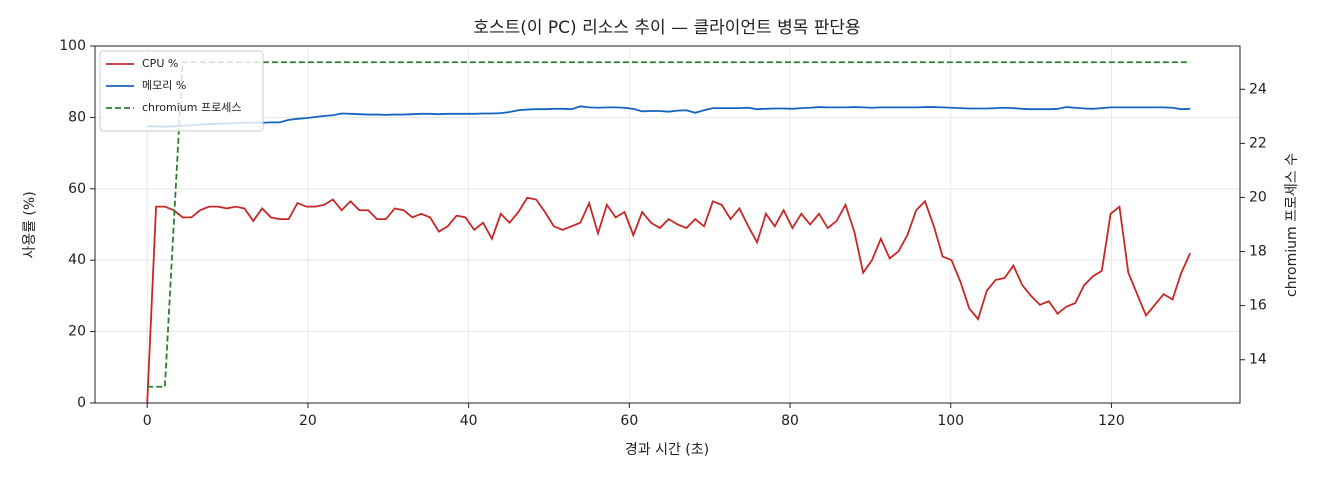  I want to click on x-tick-label: 100, so click(950, 421).